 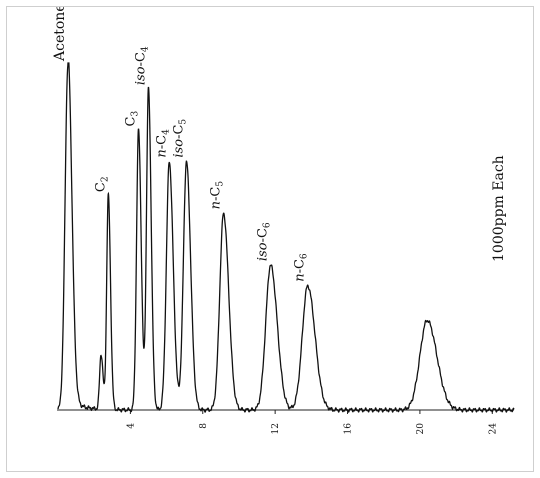 What do you see at coordinates (349, 429) in the screenshot?
I see `x-tick-label: 16` at bounding box center [349, 429].